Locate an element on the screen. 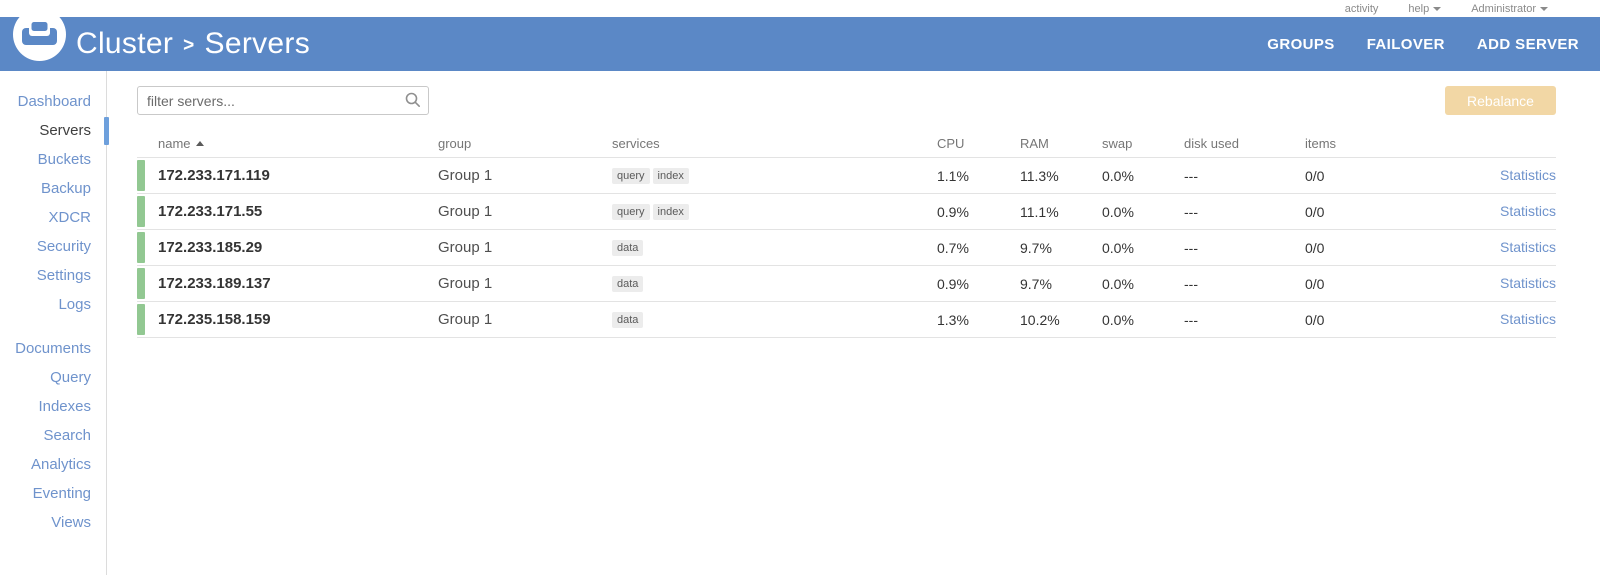 The width and height of the screenshot is (1600, 575). add-server-button: ADD SERVER is located at coordinates (1527, 44).